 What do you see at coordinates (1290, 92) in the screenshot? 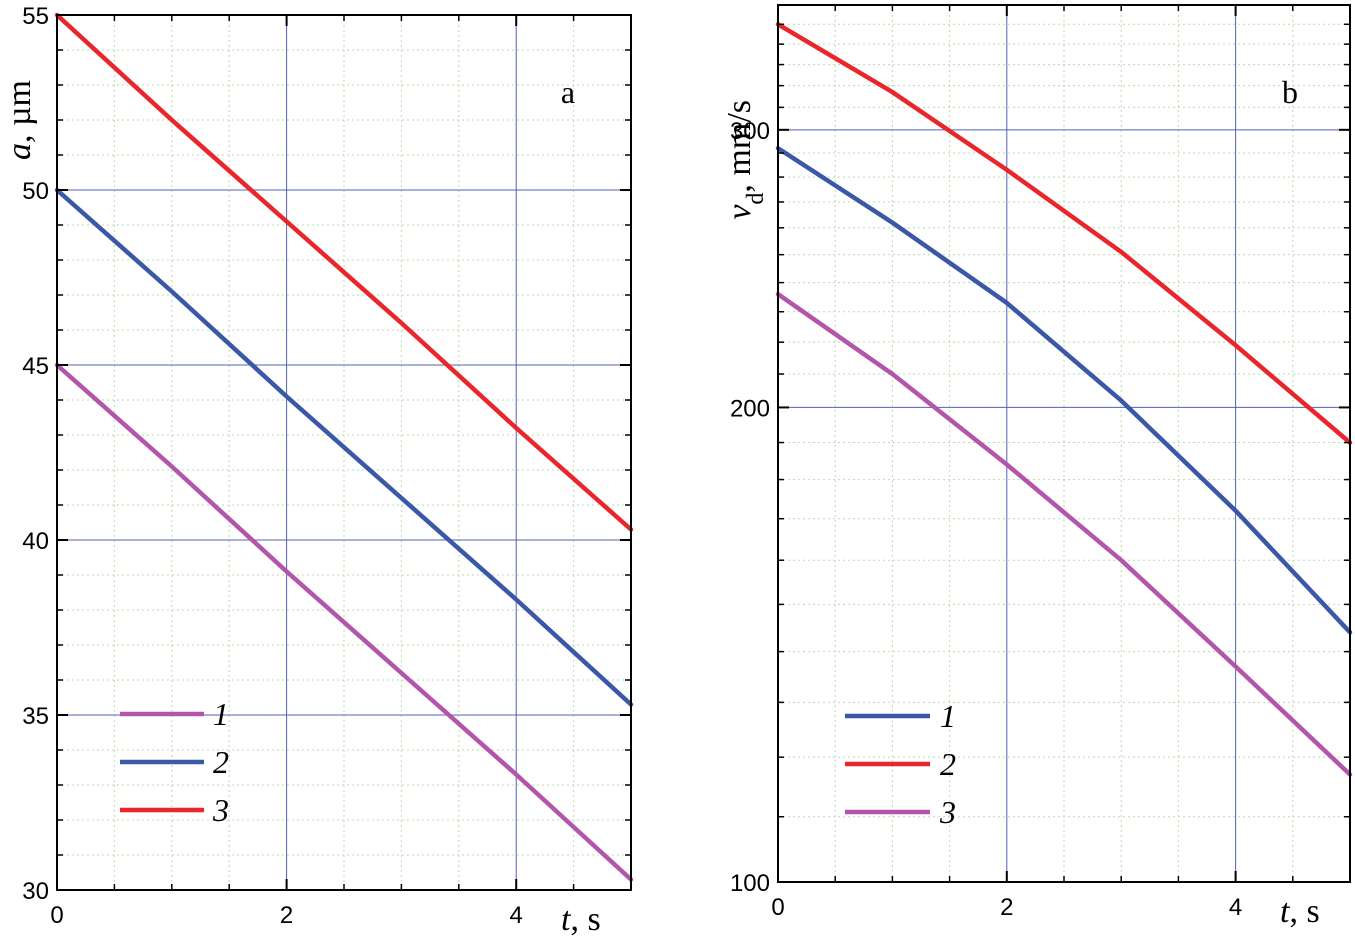
I see `panel-label: b` at bounding box center [1290, 92].